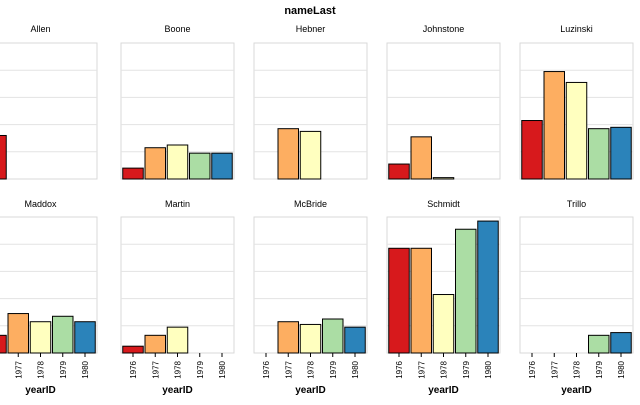 The height and width of the screenshot is (405, 640). What do you see at coordinates (576, 29) in the screenshot?
I see `facet-label-luzinski: Luzinski` at bounding box center [576, 29].